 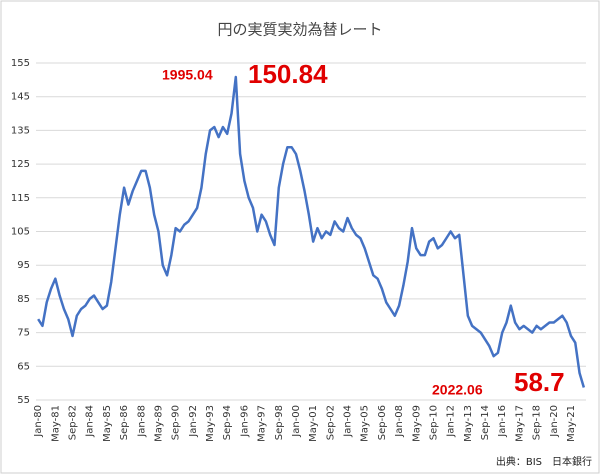 What do you see at coordinates (330, 422) in the screenshot?
I see `x-tick-label: Sep-02` at bounding box center [330, 422].